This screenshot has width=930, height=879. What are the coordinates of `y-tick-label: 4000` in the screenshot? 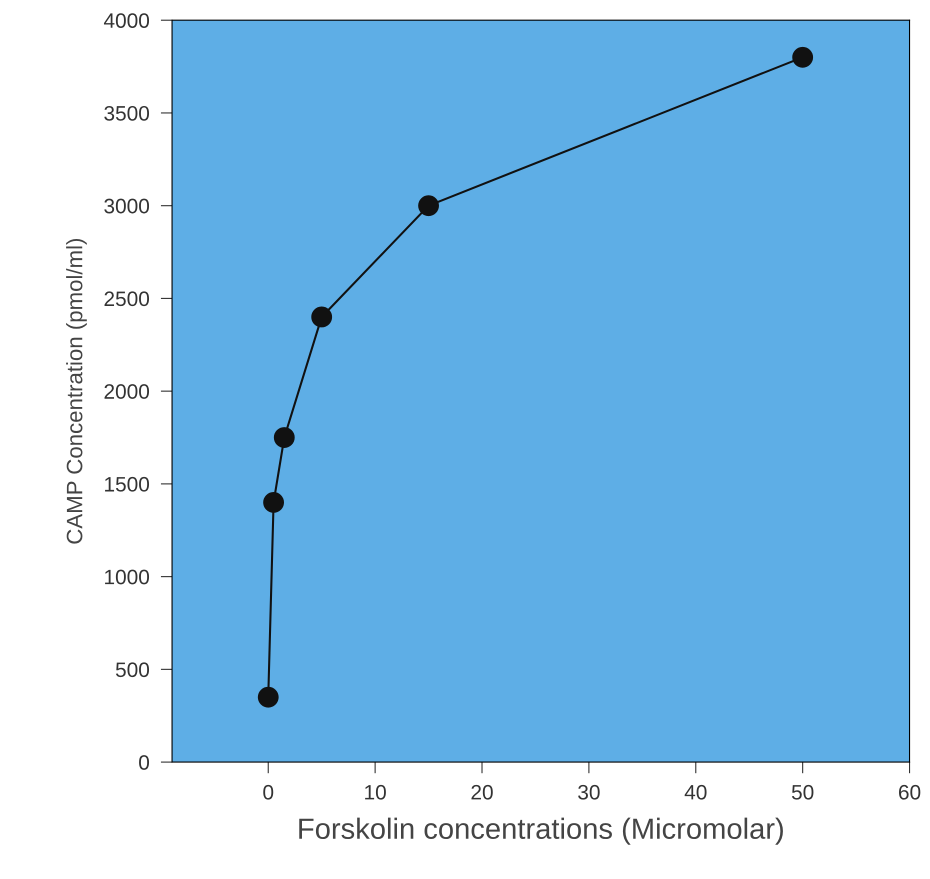 It's located at (127, 20).